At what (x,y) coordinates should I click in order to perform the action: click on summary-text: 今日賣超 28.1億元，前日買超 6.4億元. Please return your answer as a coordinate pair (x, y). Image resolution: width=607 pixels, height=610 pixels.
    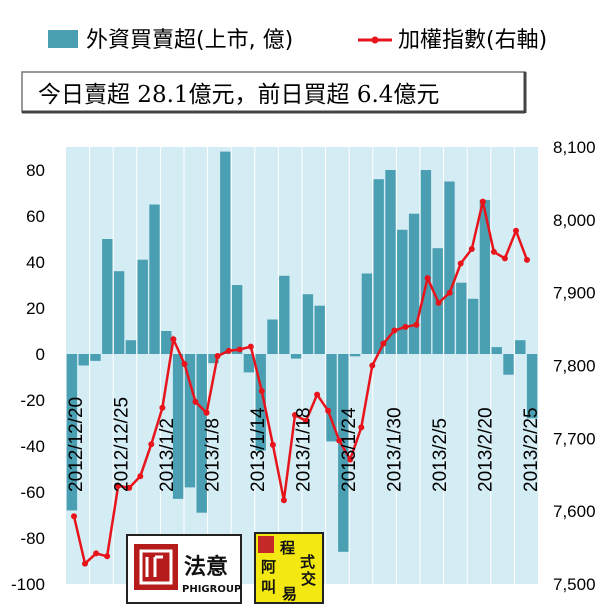
    Looking at the image, I should click on (238, 95).